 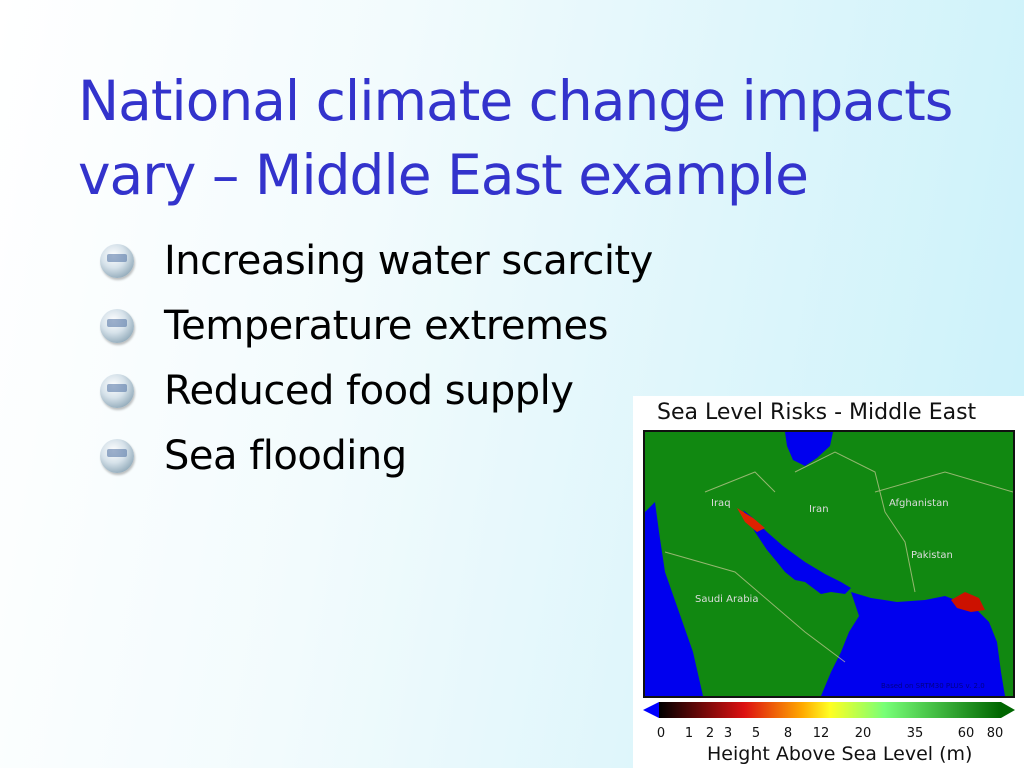 What do you see at coordinates (751, 520) in the screenshot?
I see `coast-flood-gulf` at bounding box center [751, 520].